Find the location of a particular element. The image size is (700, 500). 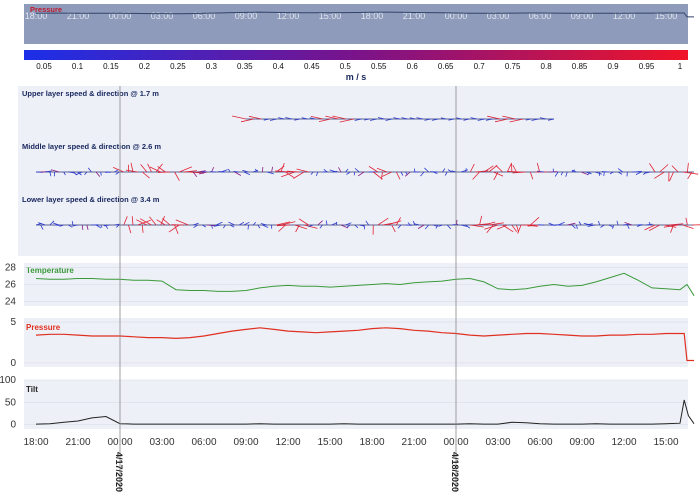

overview-tick-label: 21:00 is located at coordinates (78, 16).